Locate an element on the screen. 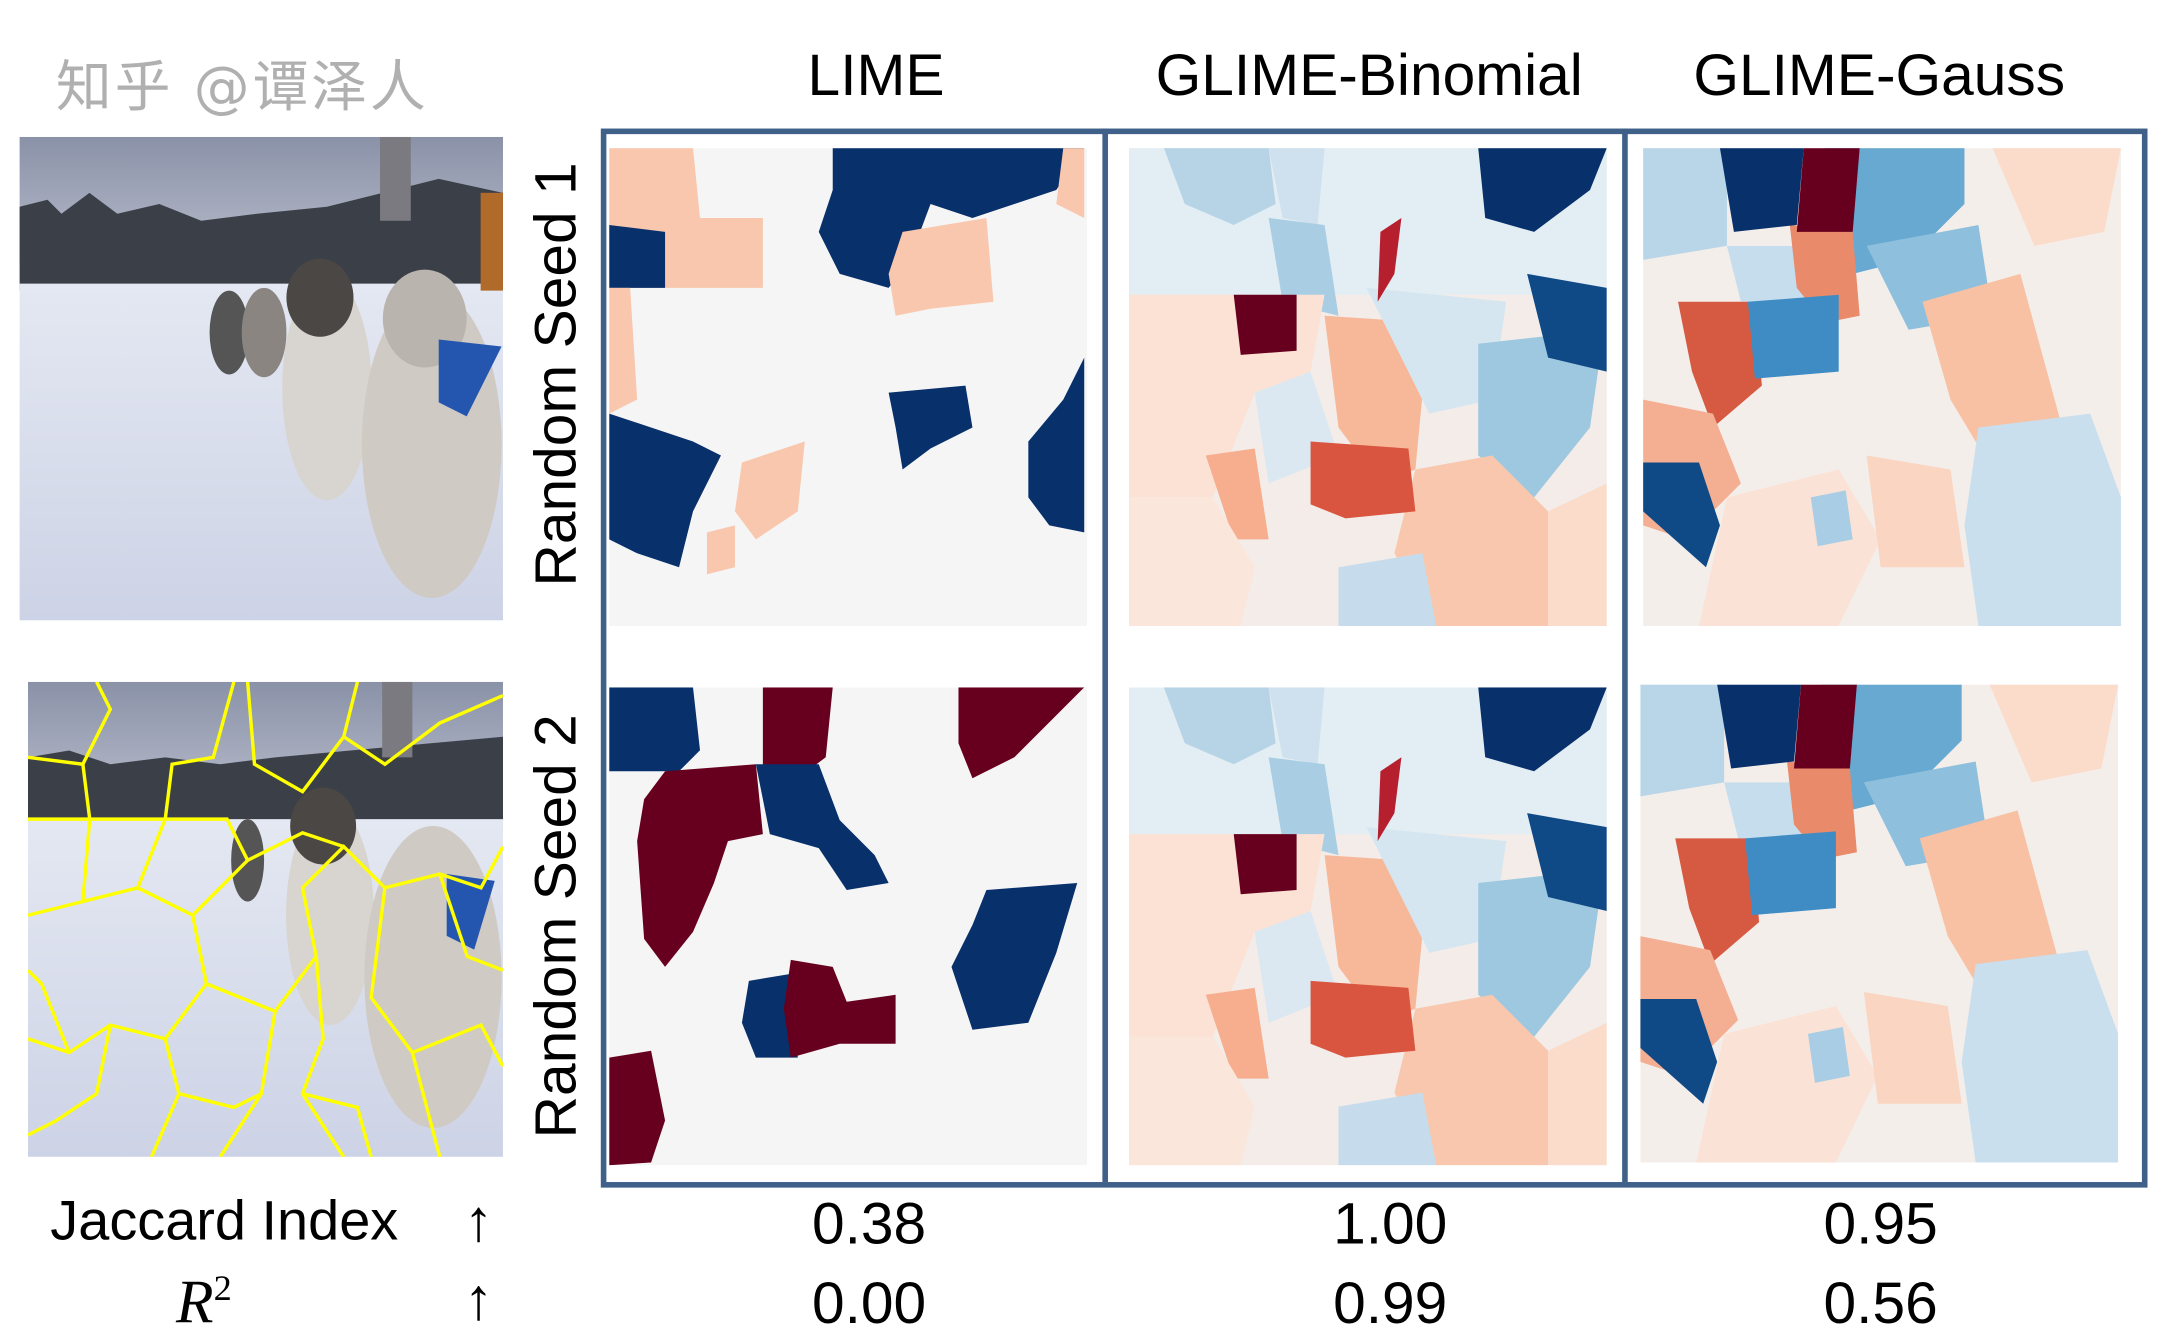 This screenshot has width=2160, height=1343. row-label-seed-1: Random Seed 1 is located at coordinates (555, 374).